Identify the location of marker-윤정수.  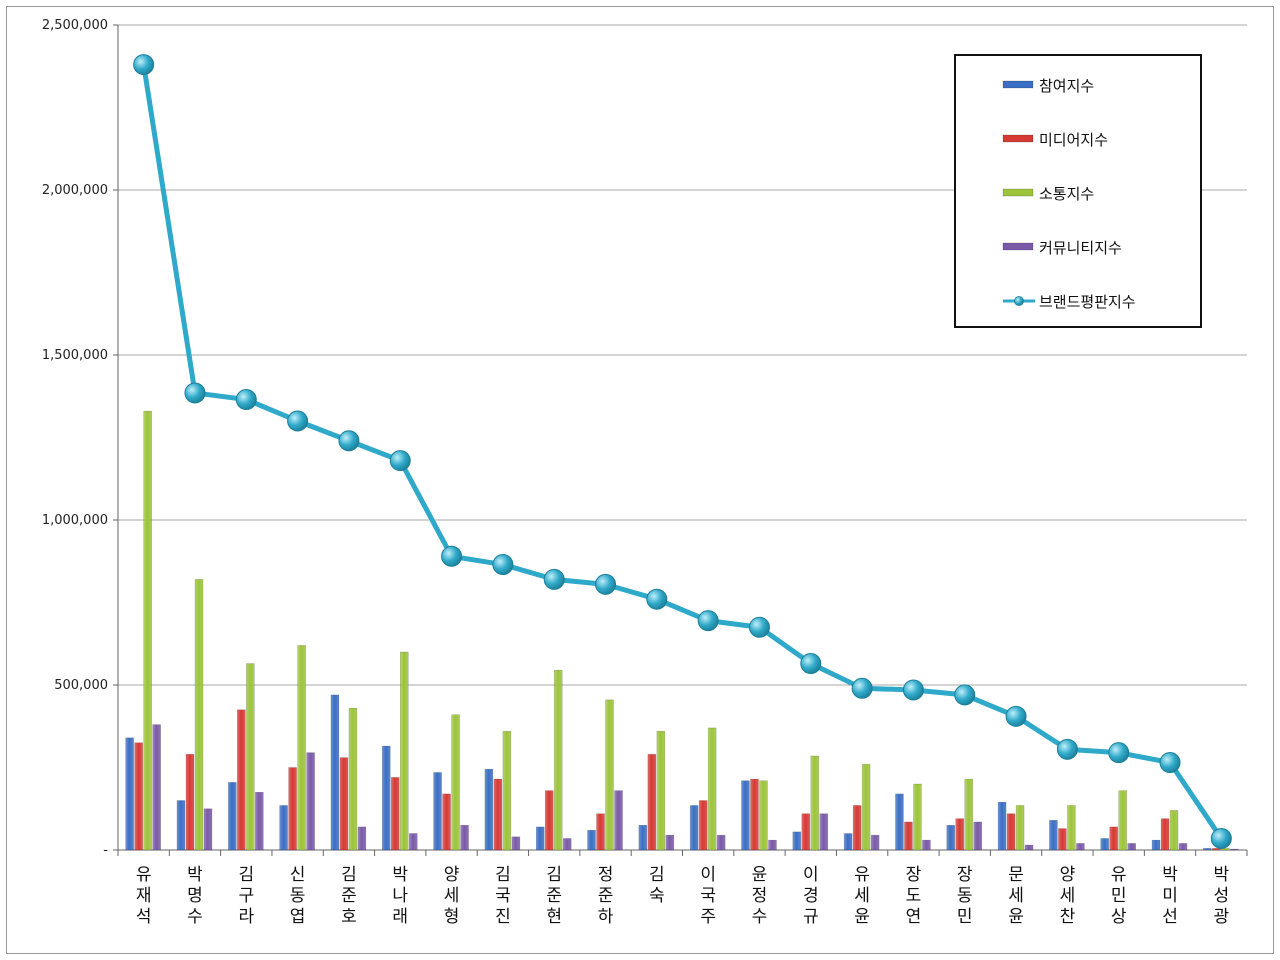
(759, 627).